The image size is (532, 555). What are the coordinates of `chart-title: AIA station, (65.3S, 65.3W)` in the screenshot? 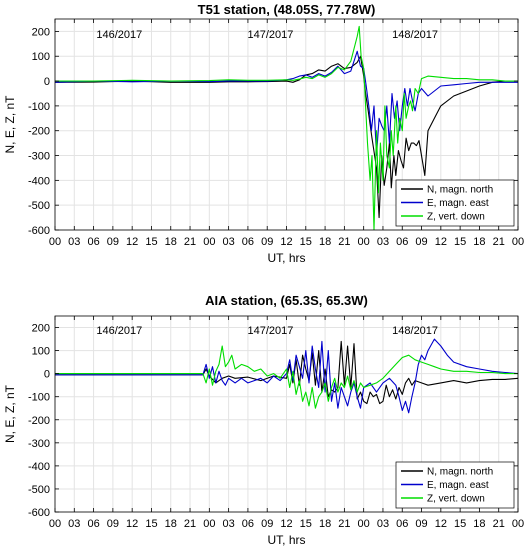 It's located at (286, 300).